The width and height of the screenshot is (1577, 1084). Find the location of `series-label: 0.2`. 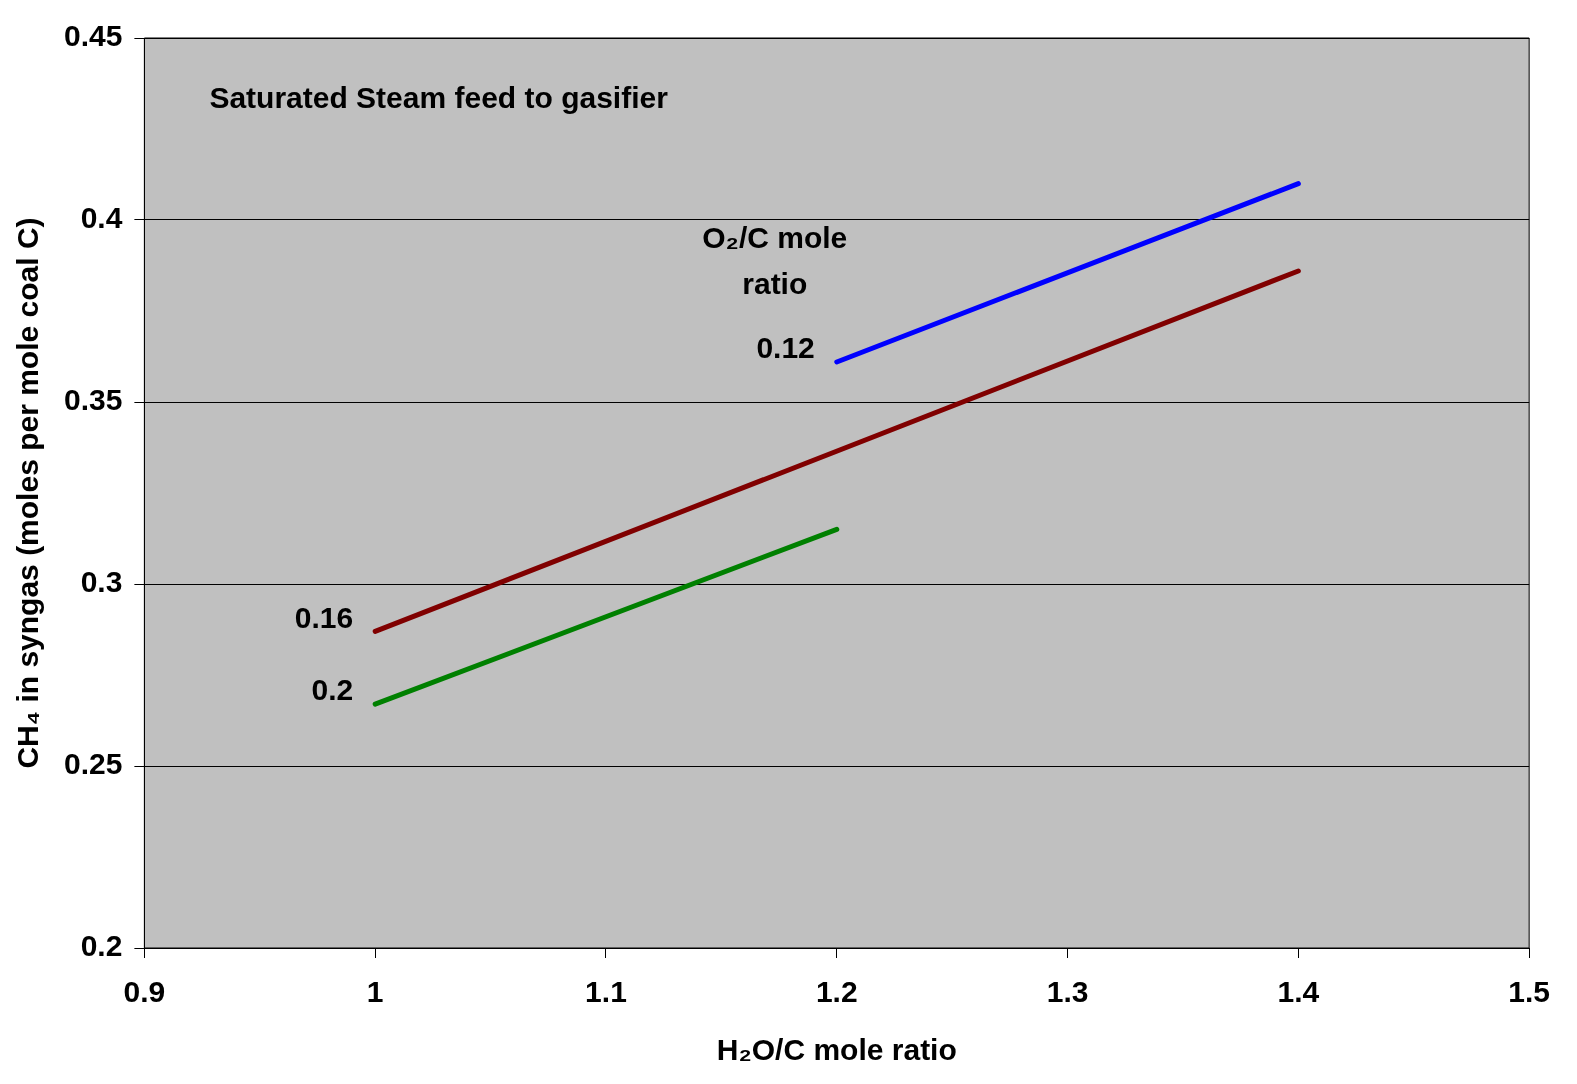

series-label: 0.2 is located at coordinates (332, 690).